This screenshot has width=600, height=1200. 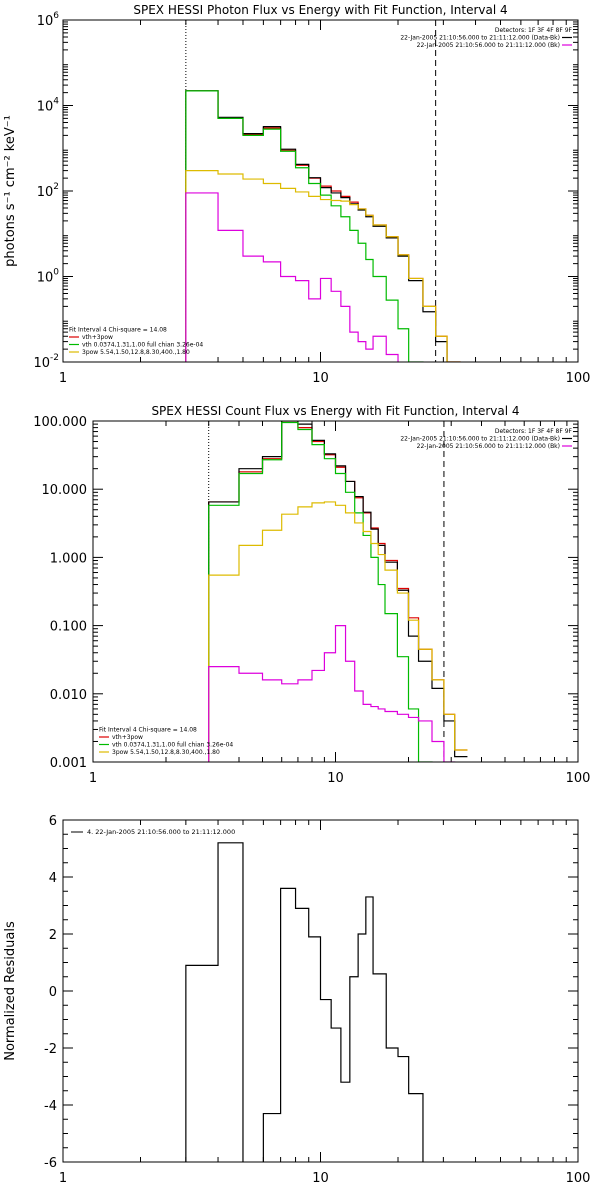 What do you see at coordinates (65, 490) in the screenshot?
I see `y-tick-label: 10.000` at bounding box center [65, 490].